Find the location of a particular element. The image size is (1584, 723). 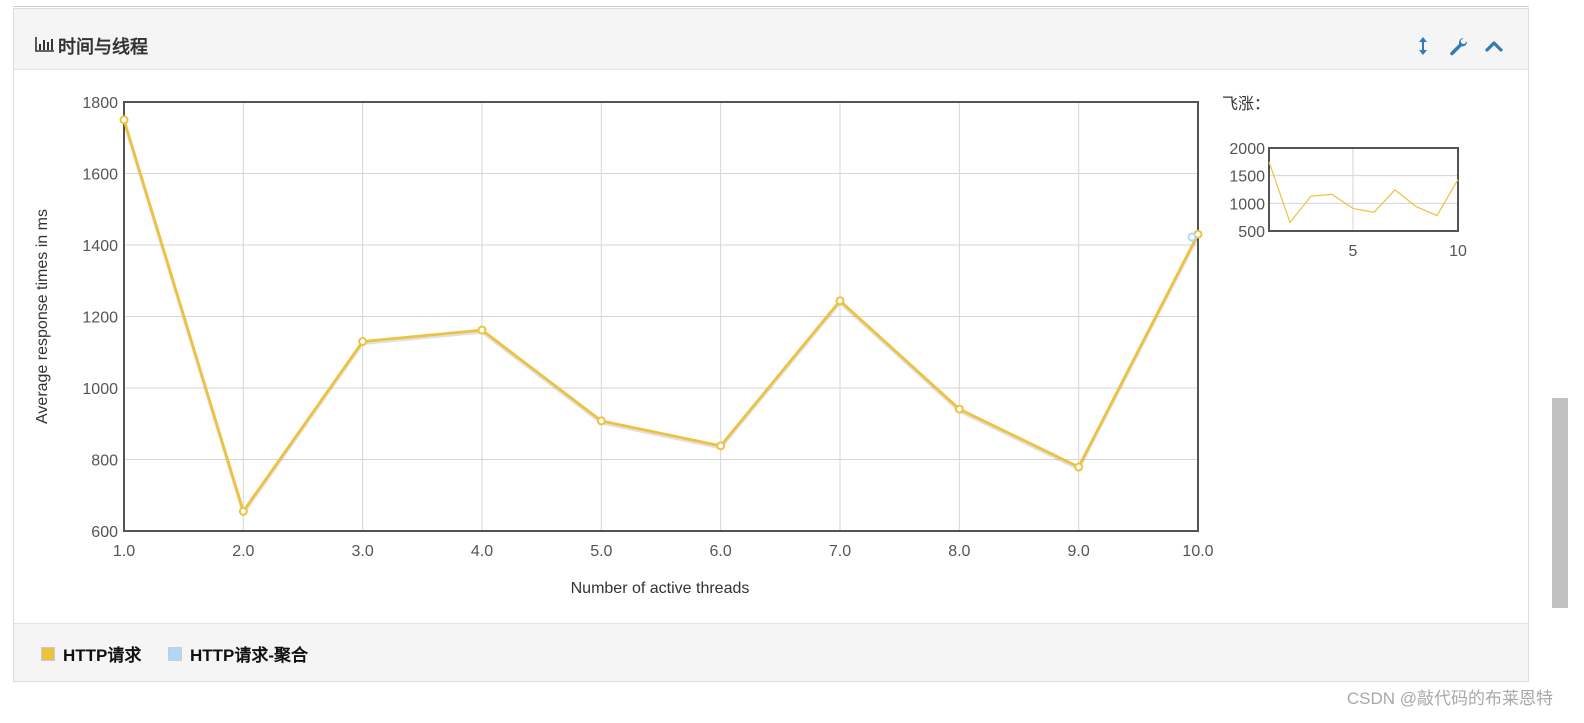

x-tick-label: 2.0 is located at coordinates (243, 551).